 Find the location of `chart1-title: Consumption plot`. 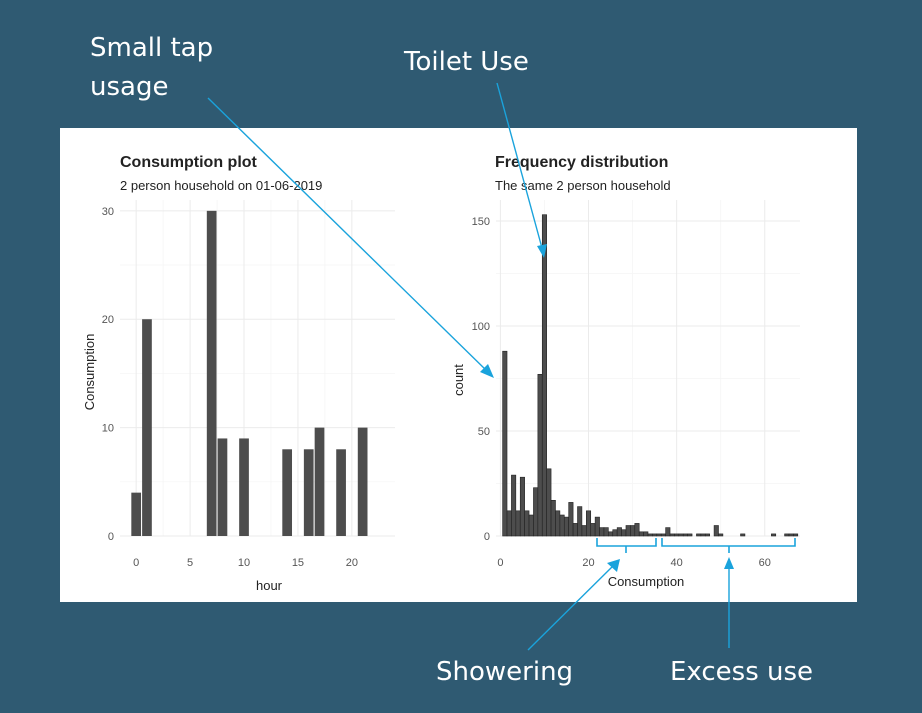

chart1-title: Consumption plot is located at coordinates (189, 162).